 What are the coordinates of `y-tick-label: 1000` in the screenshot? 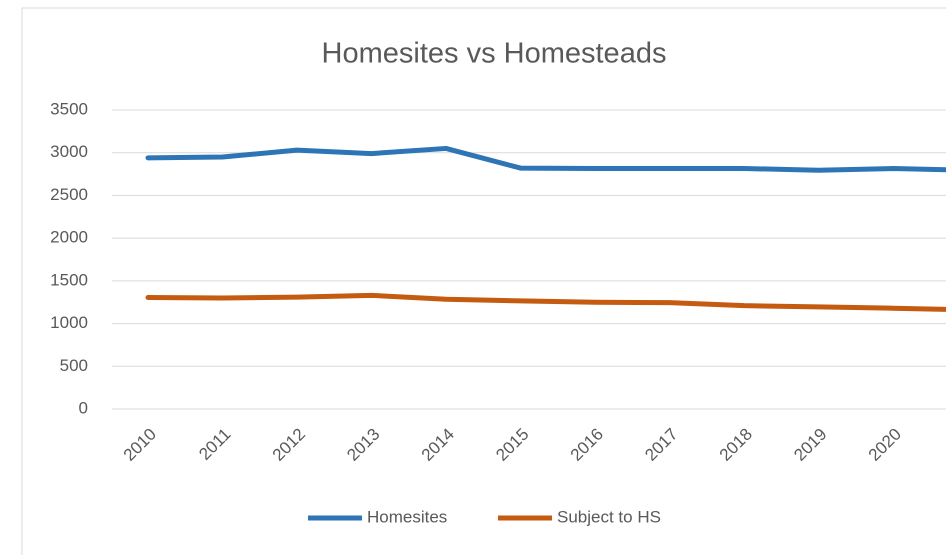 It's located at (69, 322).